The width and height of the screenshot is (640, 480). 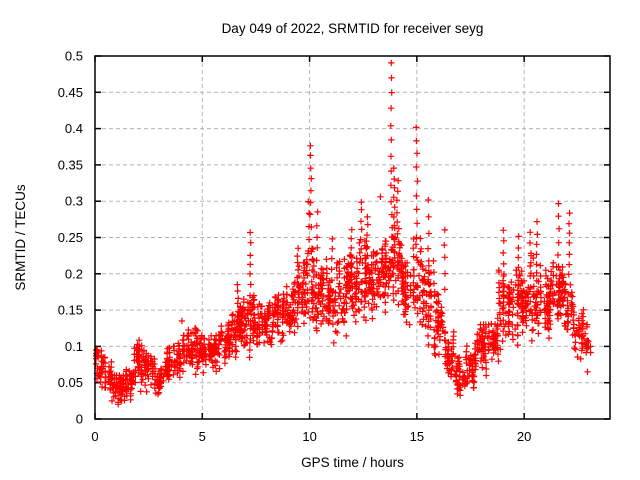 I want to click on x-tick-label: 5, so click(x=202, y=436).